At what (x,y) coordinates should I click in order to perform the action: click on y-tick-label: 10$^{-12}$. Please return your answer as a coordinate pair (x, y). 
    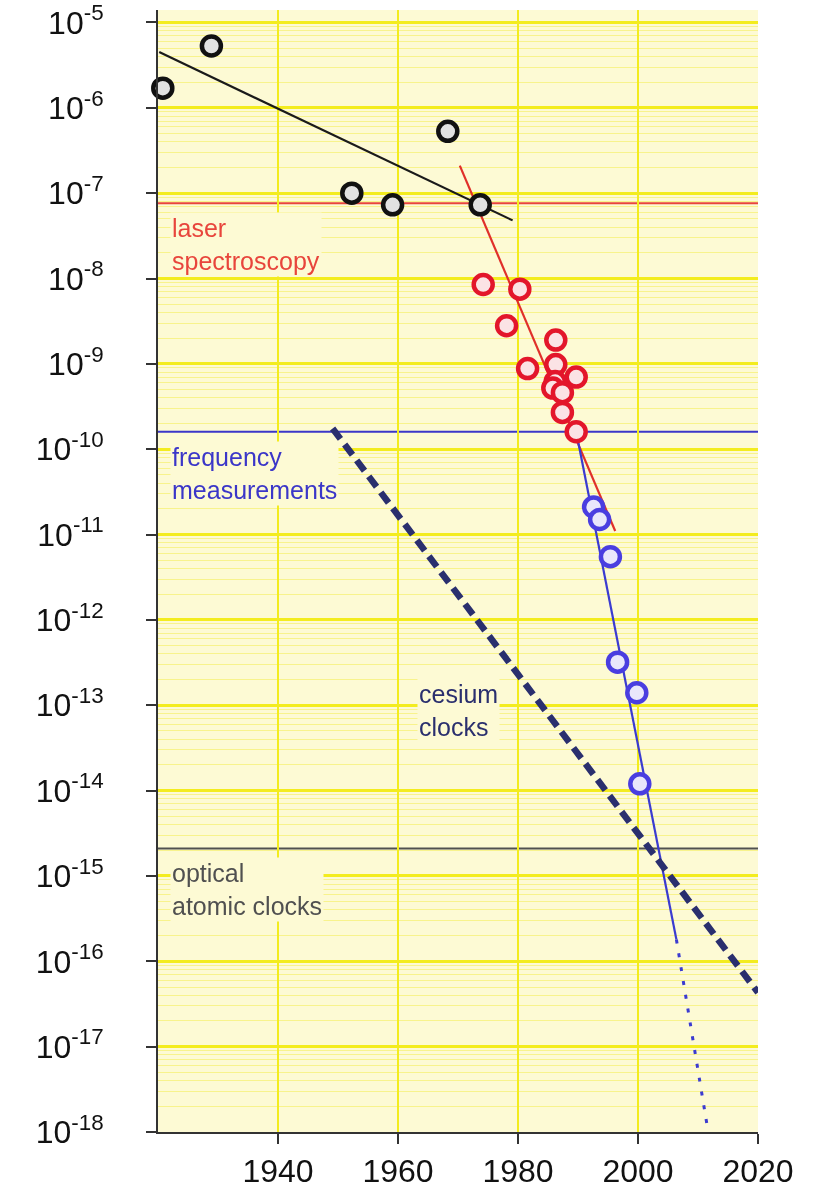
    Looking at the image, I should click on (69, 618).